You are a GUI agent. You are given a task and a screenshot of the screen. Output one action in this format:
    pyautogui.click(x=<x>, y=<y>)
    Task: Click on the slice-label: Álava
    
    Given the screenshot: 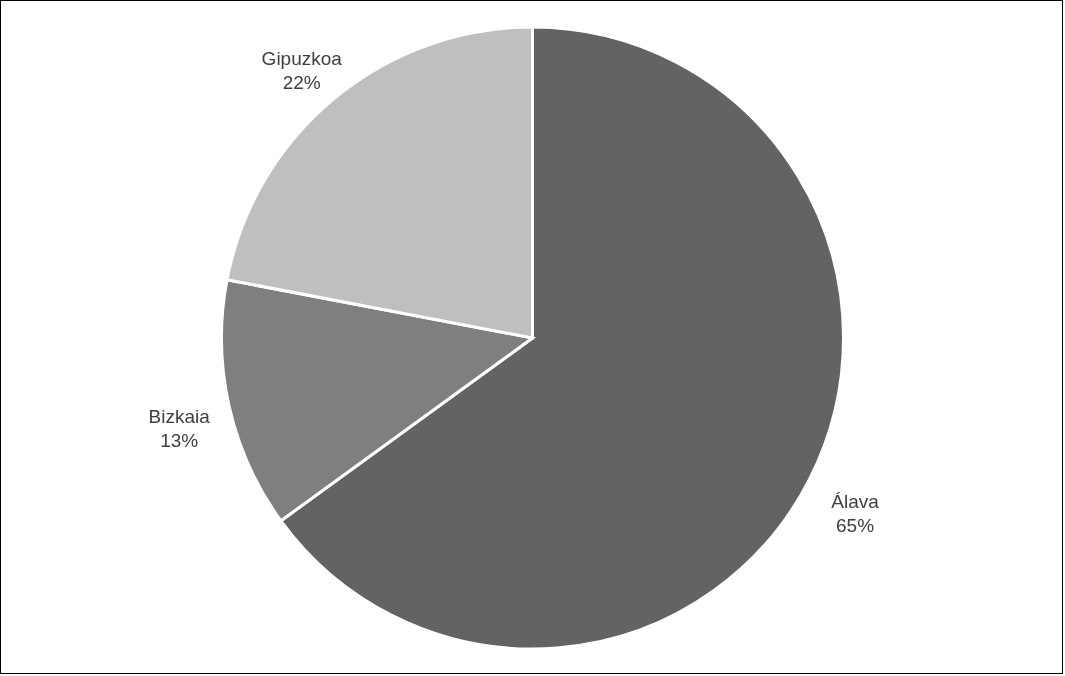 What is the action you would take?
    pyautogui.click(x=855, y=502)
    